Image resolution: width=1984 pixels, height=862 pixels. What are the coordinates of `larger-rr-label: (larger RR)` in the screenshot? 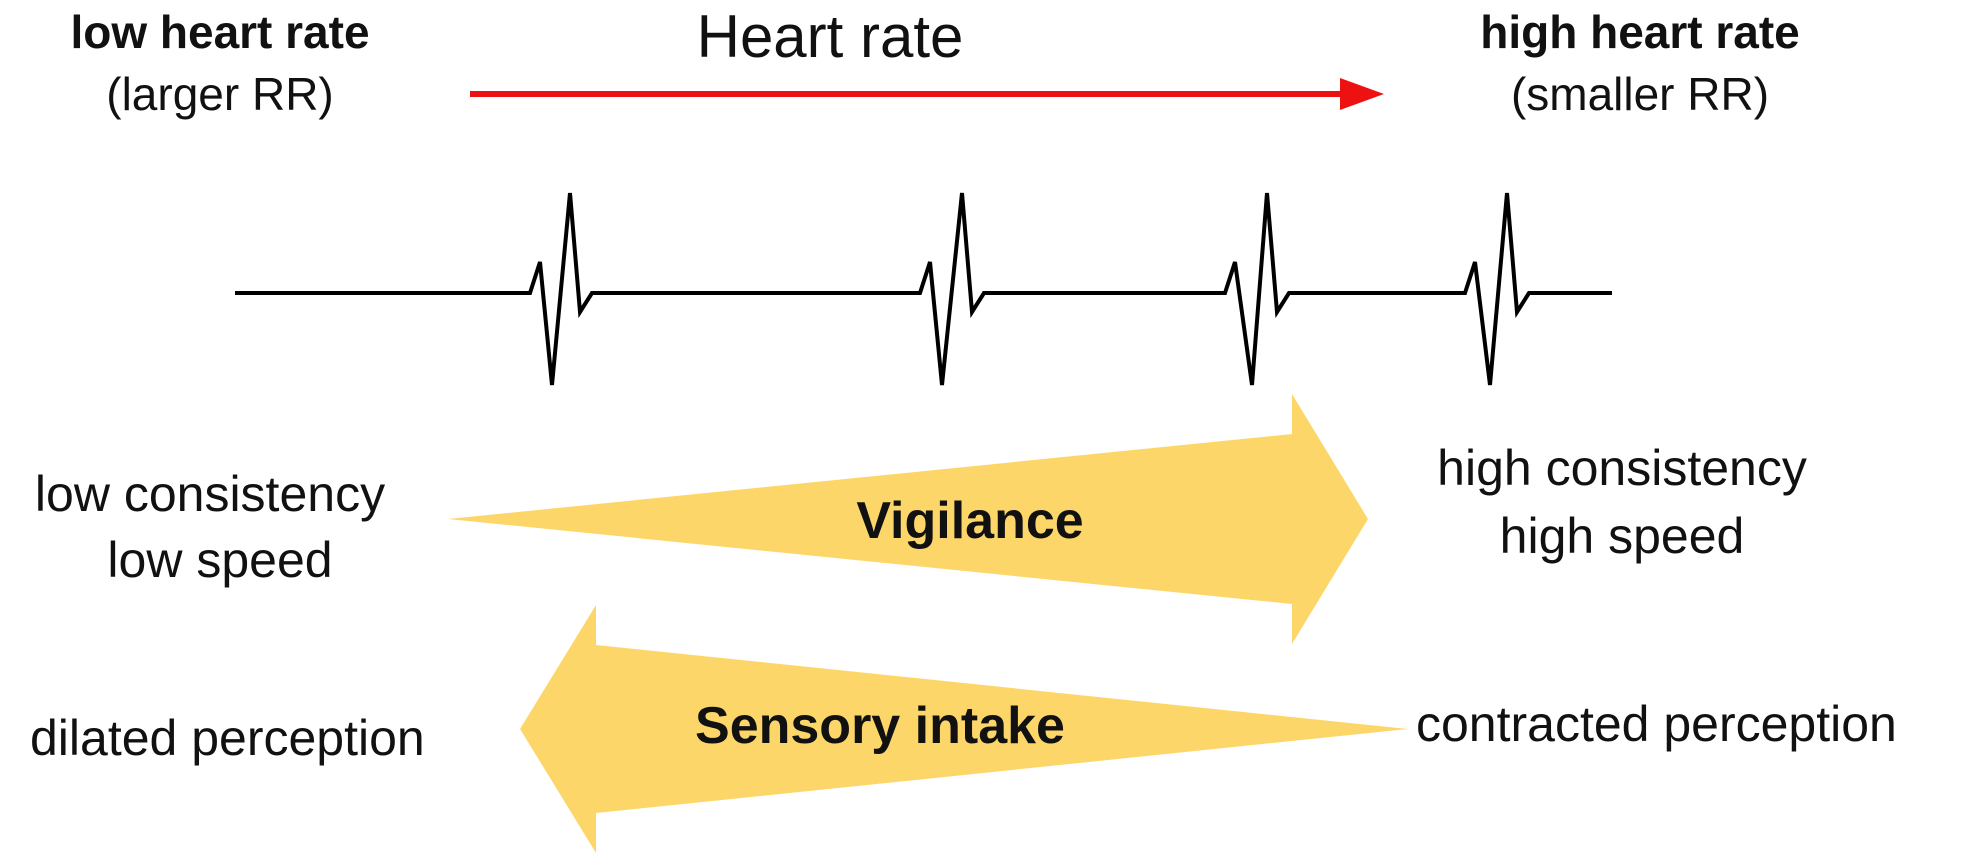 It's located at (220, 94).